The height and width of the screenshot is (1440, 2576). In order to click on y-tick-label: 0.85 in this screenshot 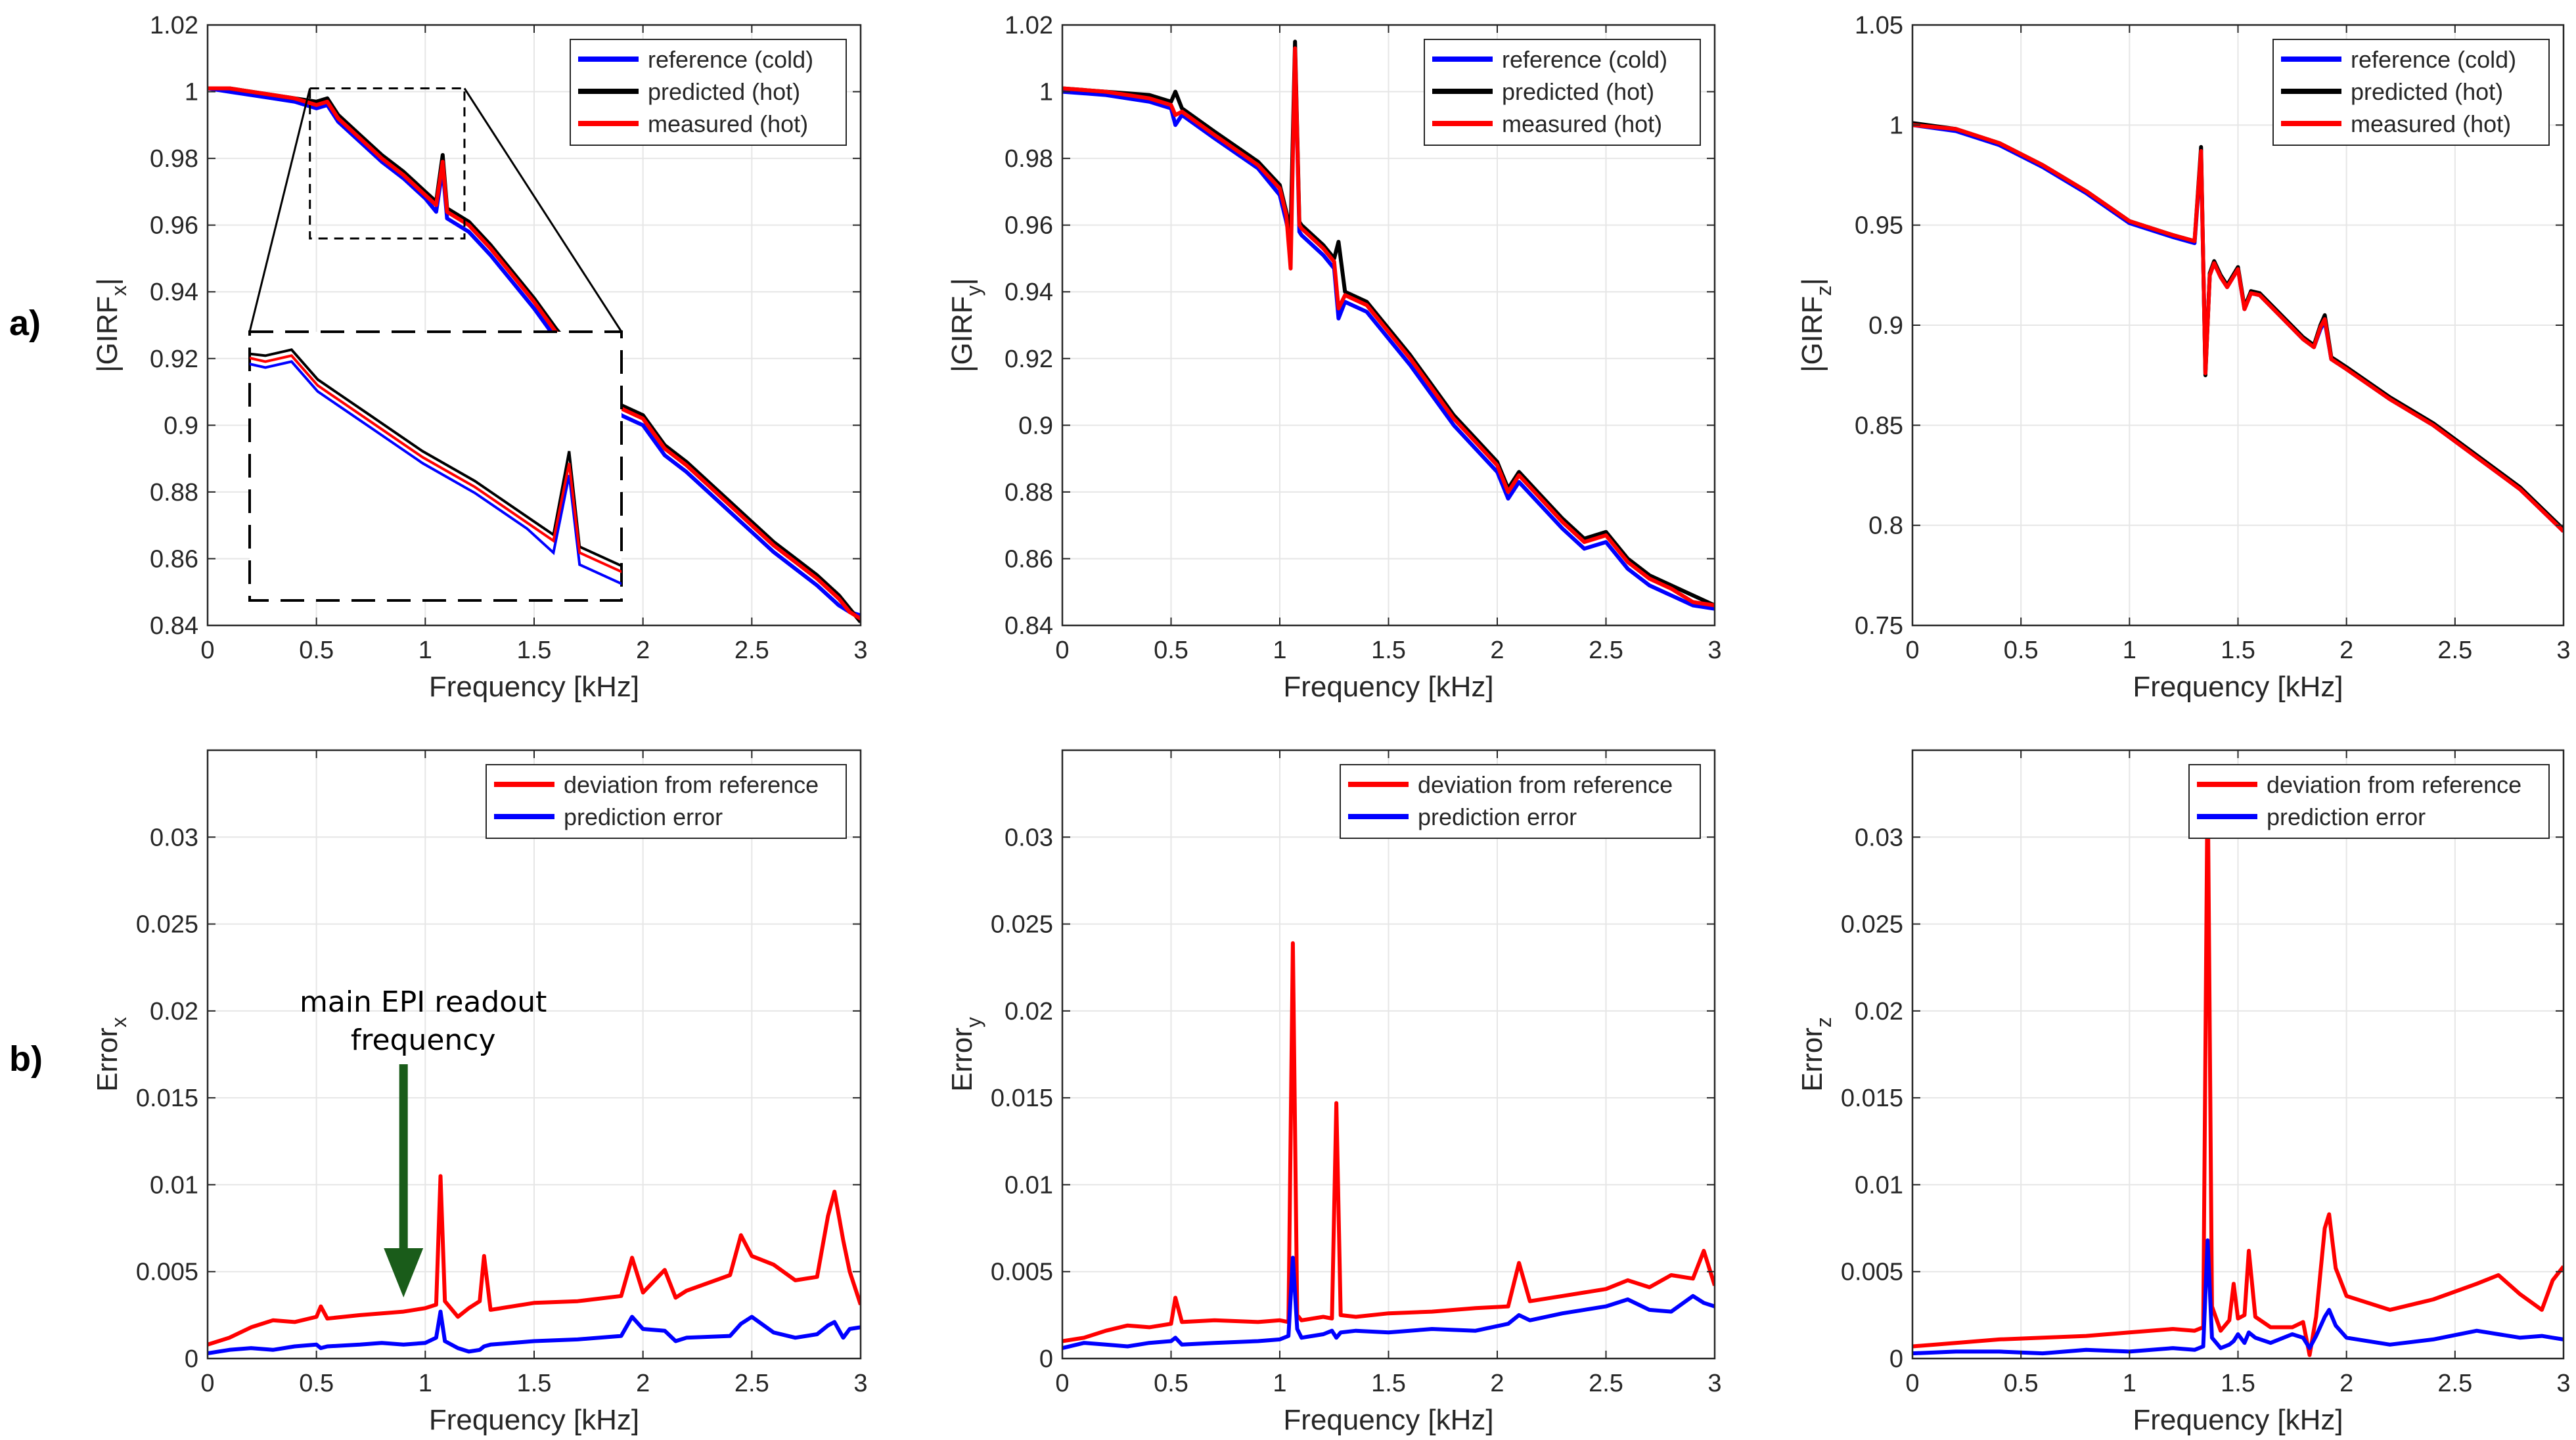, I will do `click(1879, 425)`.